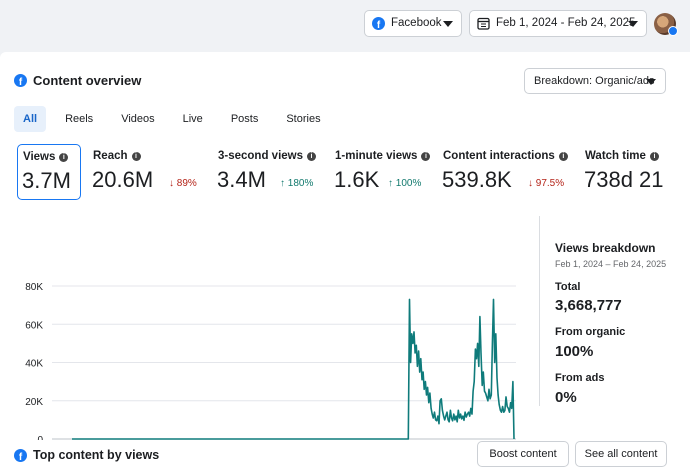  What do you see at coordinates (96, 455) in the screenshot?
I see `top-content-heading: Top content by views` at bounding box center [96, 455].